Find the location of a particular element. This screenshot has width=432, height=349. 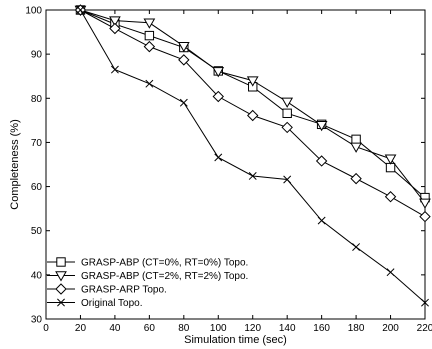

y-tick-label: 100 is located at coordinates (33, 11).